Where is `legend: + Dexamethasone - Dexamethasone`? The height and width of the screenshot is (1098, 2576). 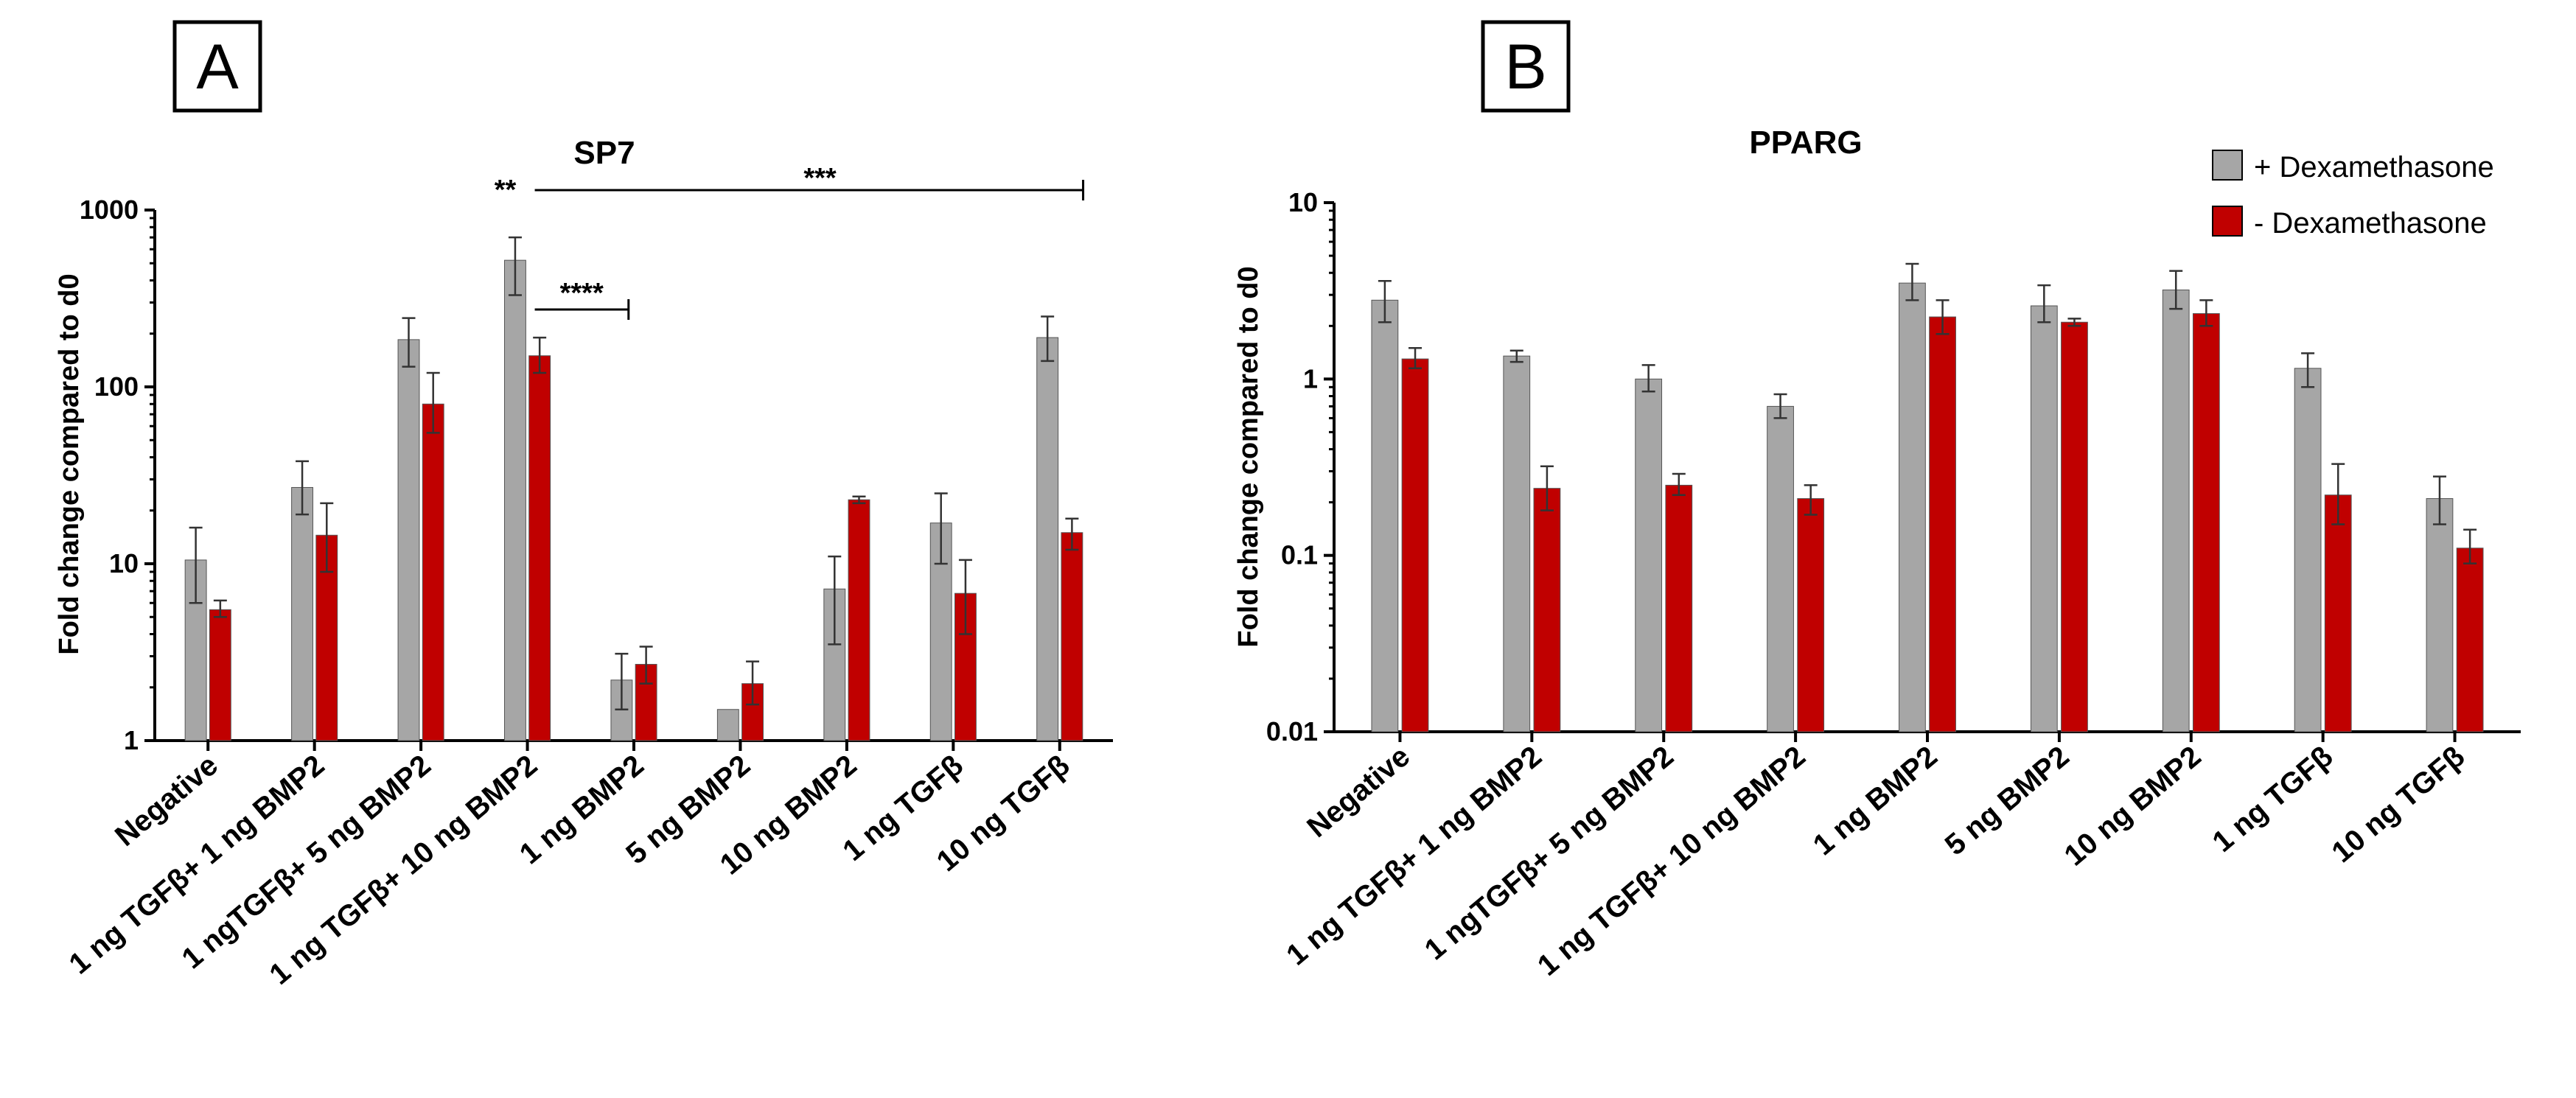
legend: + Dexamethasone - Dexamethasone is located at coordinates (2353, 194).